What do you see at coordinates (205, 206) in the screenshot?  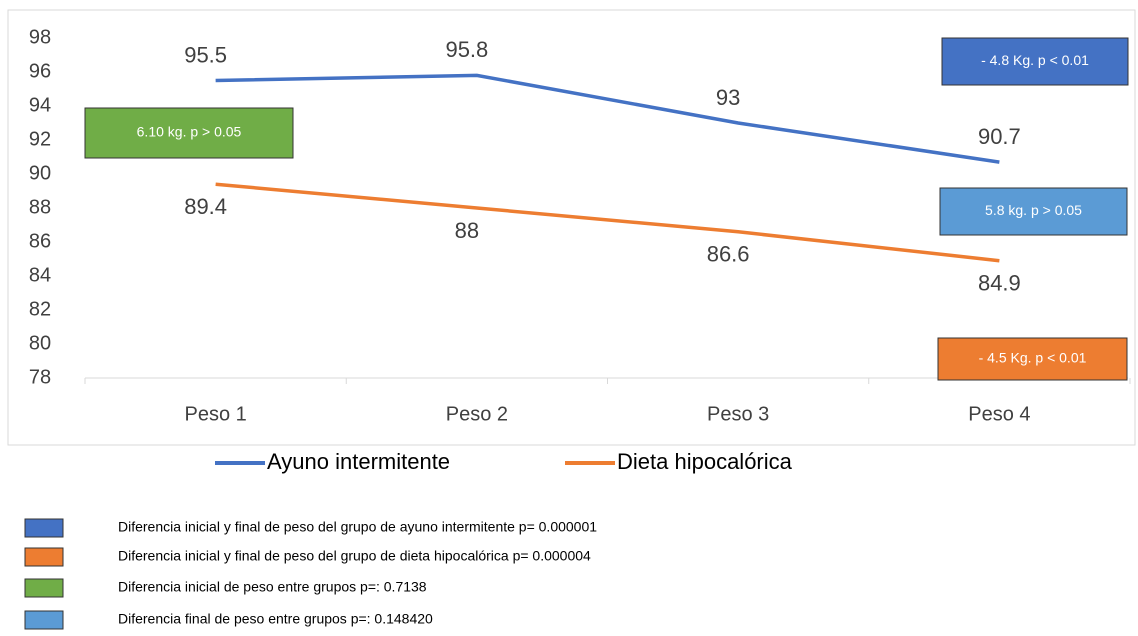 I see `data-label: 89.4` at bounding box center [205, 206].